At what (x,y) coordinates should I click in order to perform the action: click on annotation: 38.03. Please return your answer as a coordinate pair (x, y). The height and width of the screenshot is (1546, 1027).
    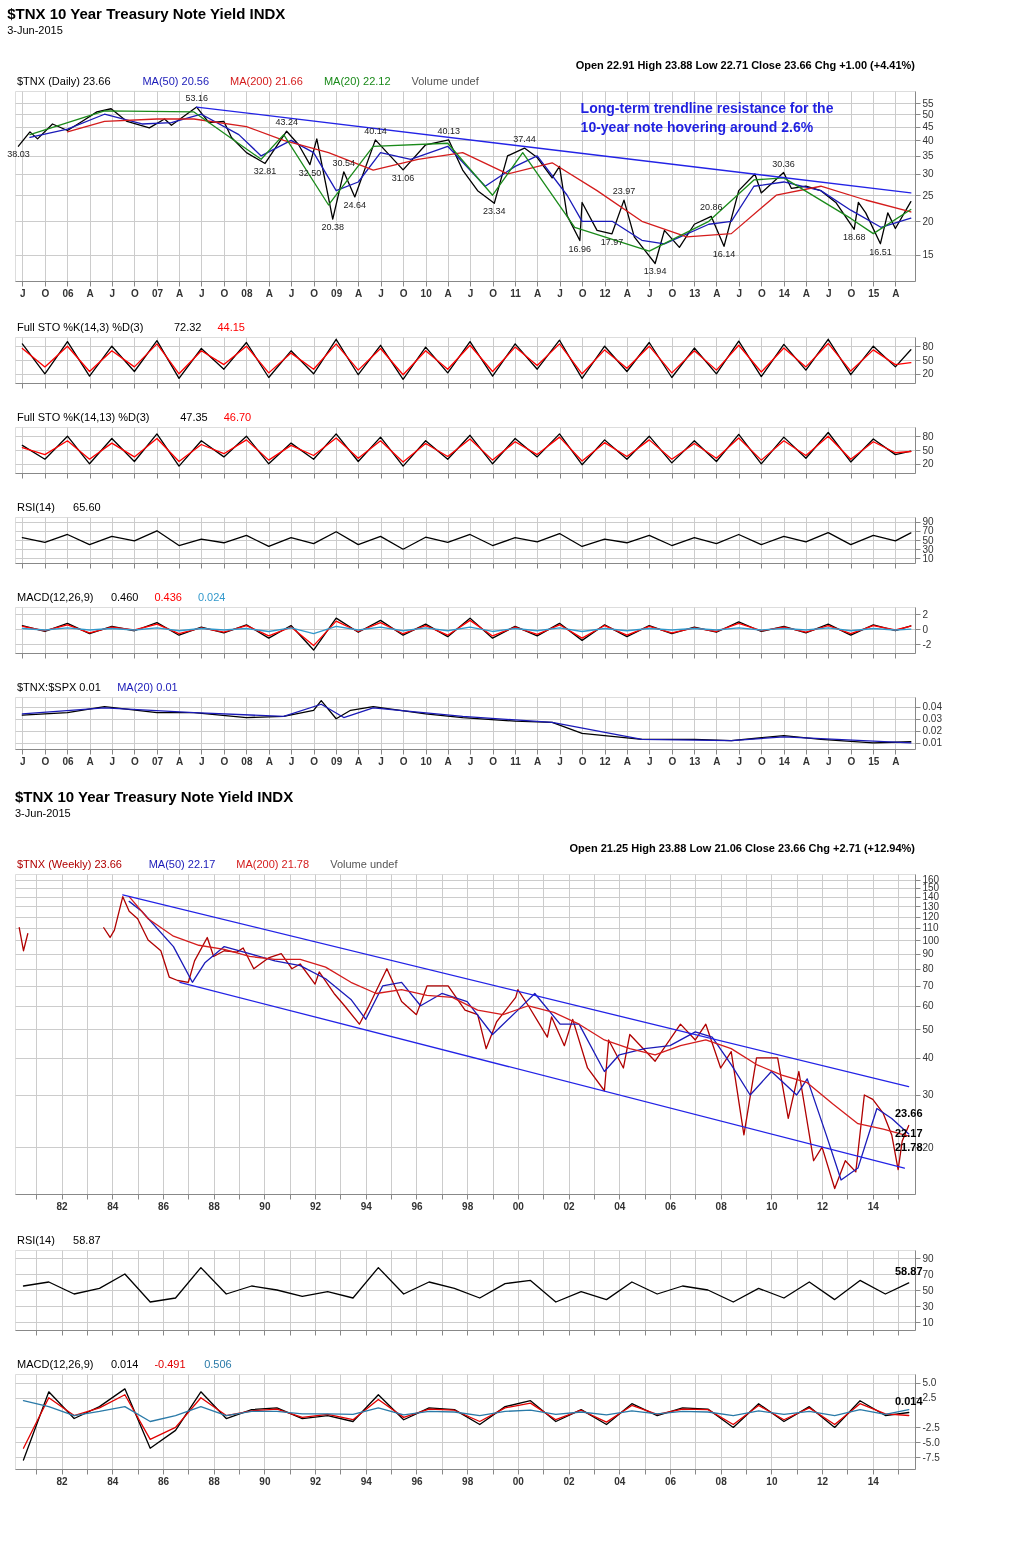
    Looking at the image, I should click on (18, 154).